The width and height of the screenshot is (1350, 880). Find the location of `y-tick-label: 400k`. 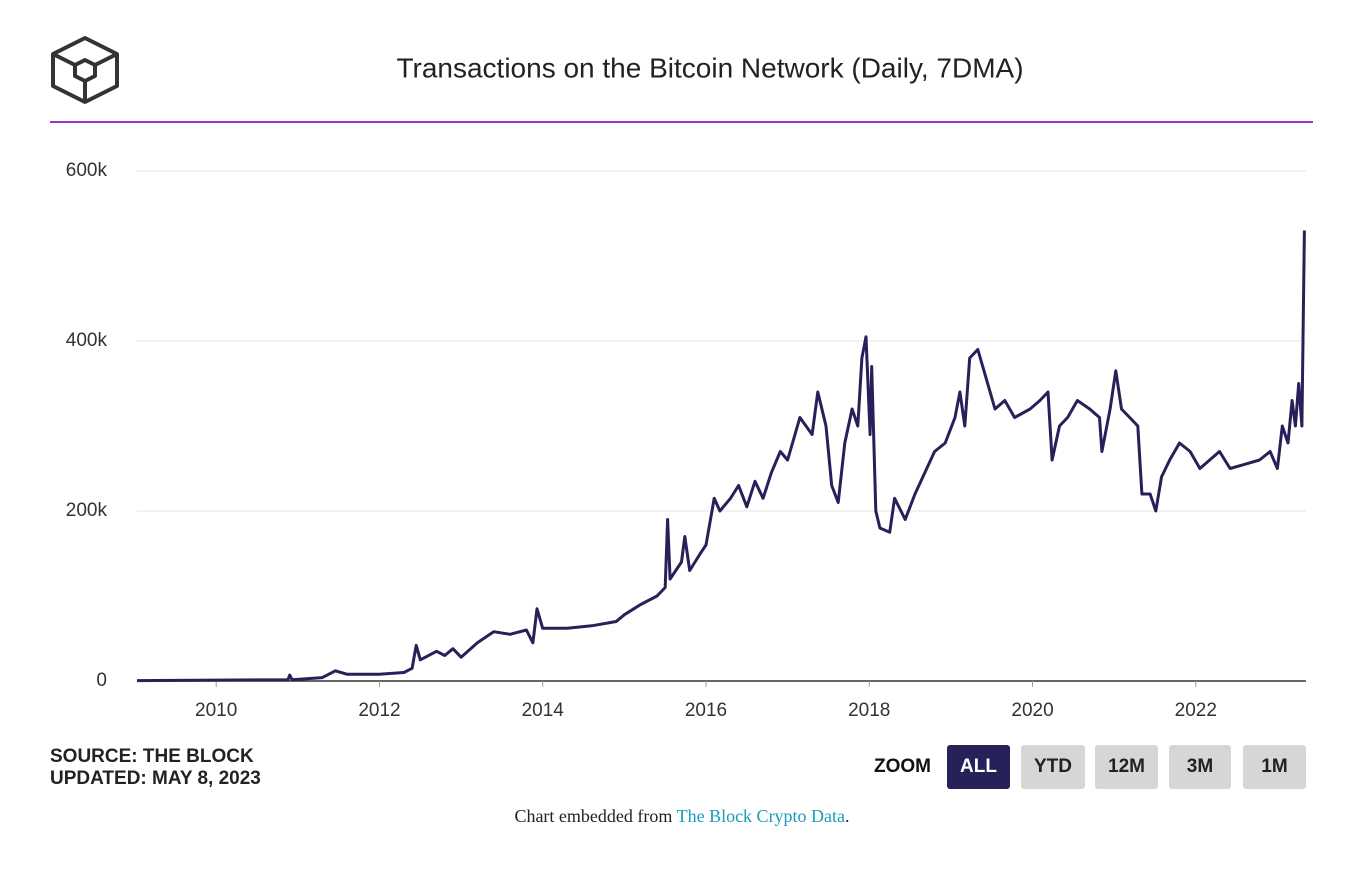

y-tick-label: 400k is located at coordinates (87, 340).